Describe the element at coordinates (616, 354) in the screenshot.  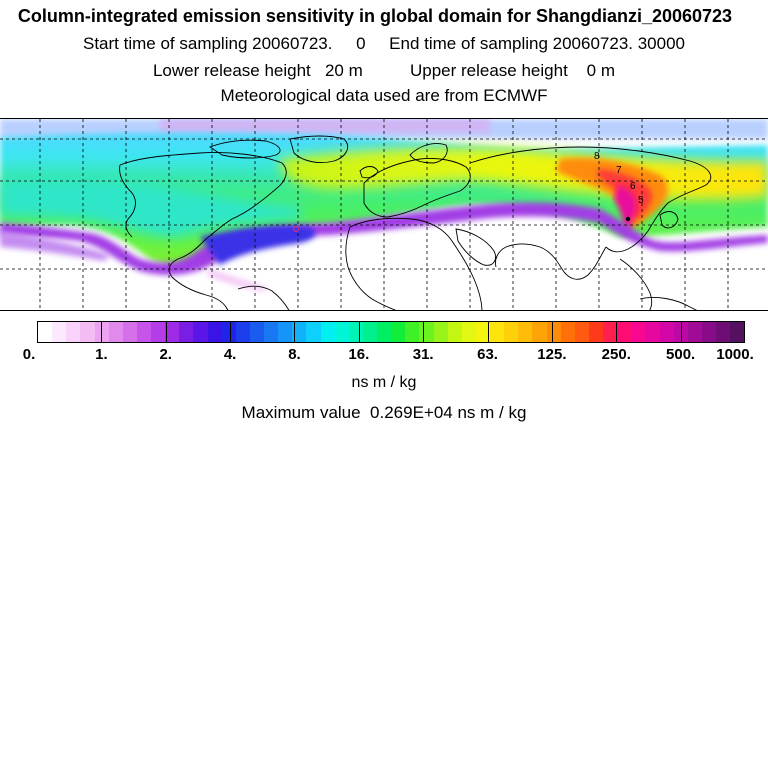
I see `colorbar-tick-label: 250.` at that location.